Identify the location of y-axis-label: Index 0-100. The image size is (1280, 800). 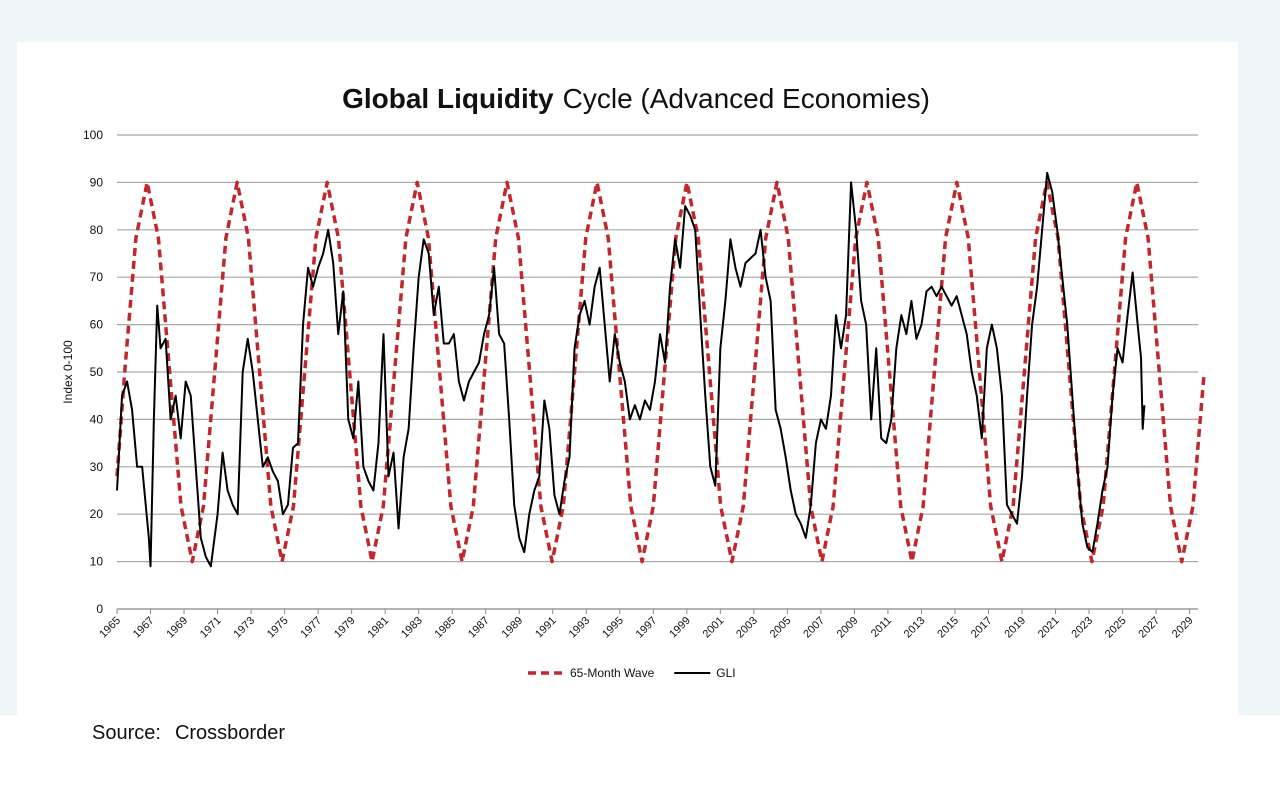
(68, 372).